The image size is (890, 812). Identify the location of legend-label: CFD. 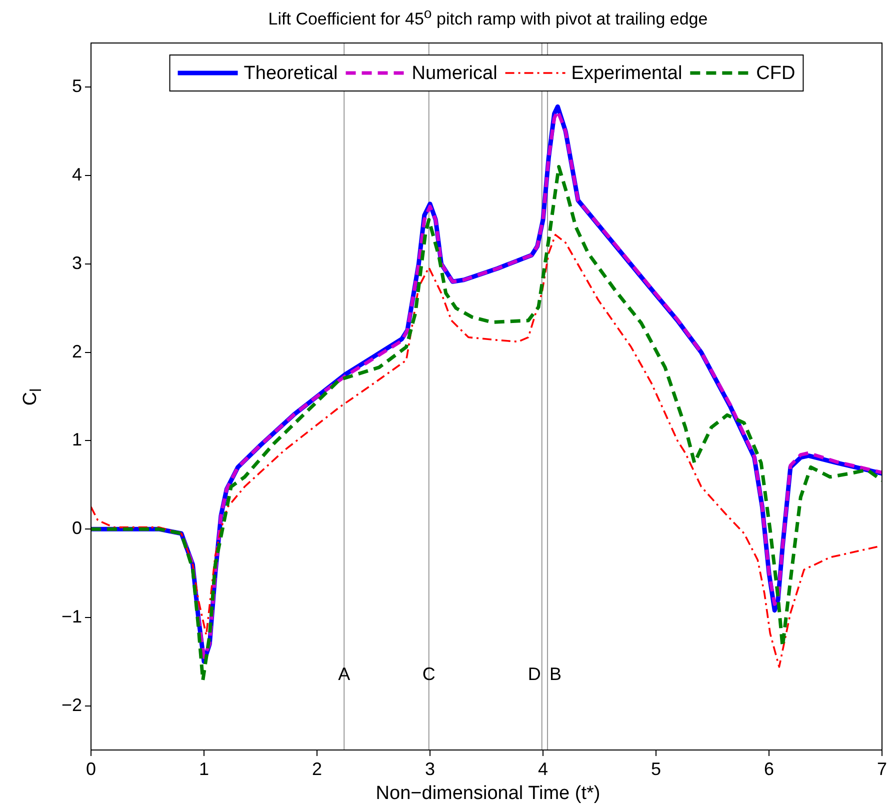
(776, 73).